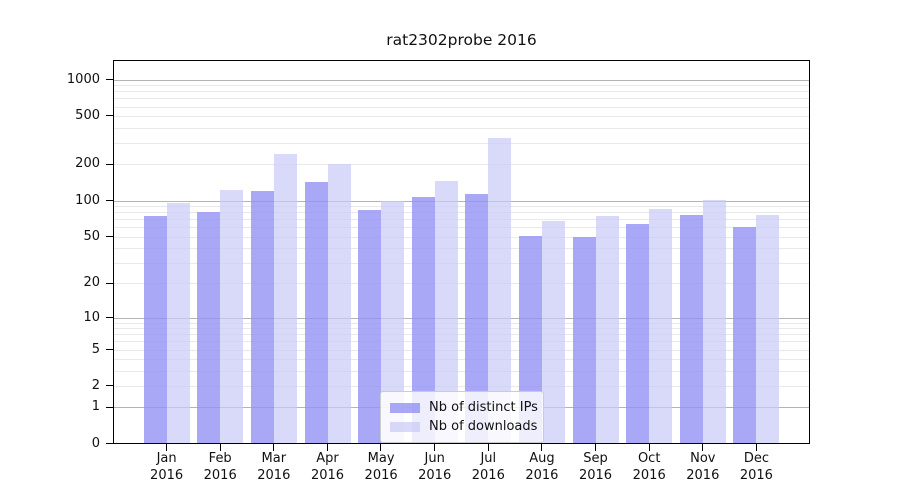 Image resolution: width=900 pixels, height=500 pixels. I want to click on y-tick-label: 50, so click(91, 236).